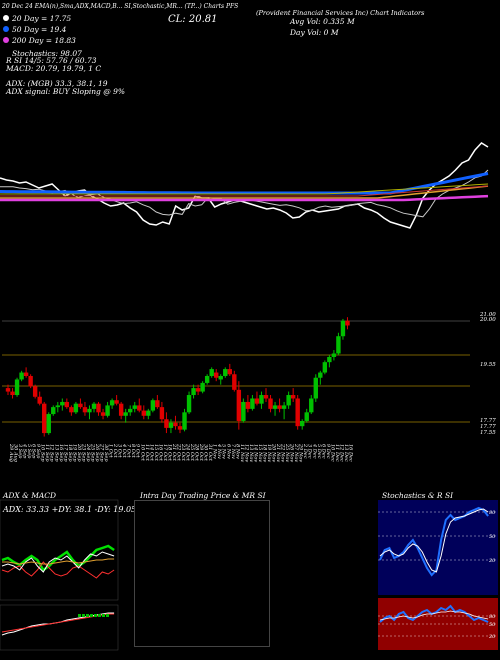  Describe the element at coordinates (106, 453) in the screenshot. I see `date-tick-label: 30 Sep` at that location.